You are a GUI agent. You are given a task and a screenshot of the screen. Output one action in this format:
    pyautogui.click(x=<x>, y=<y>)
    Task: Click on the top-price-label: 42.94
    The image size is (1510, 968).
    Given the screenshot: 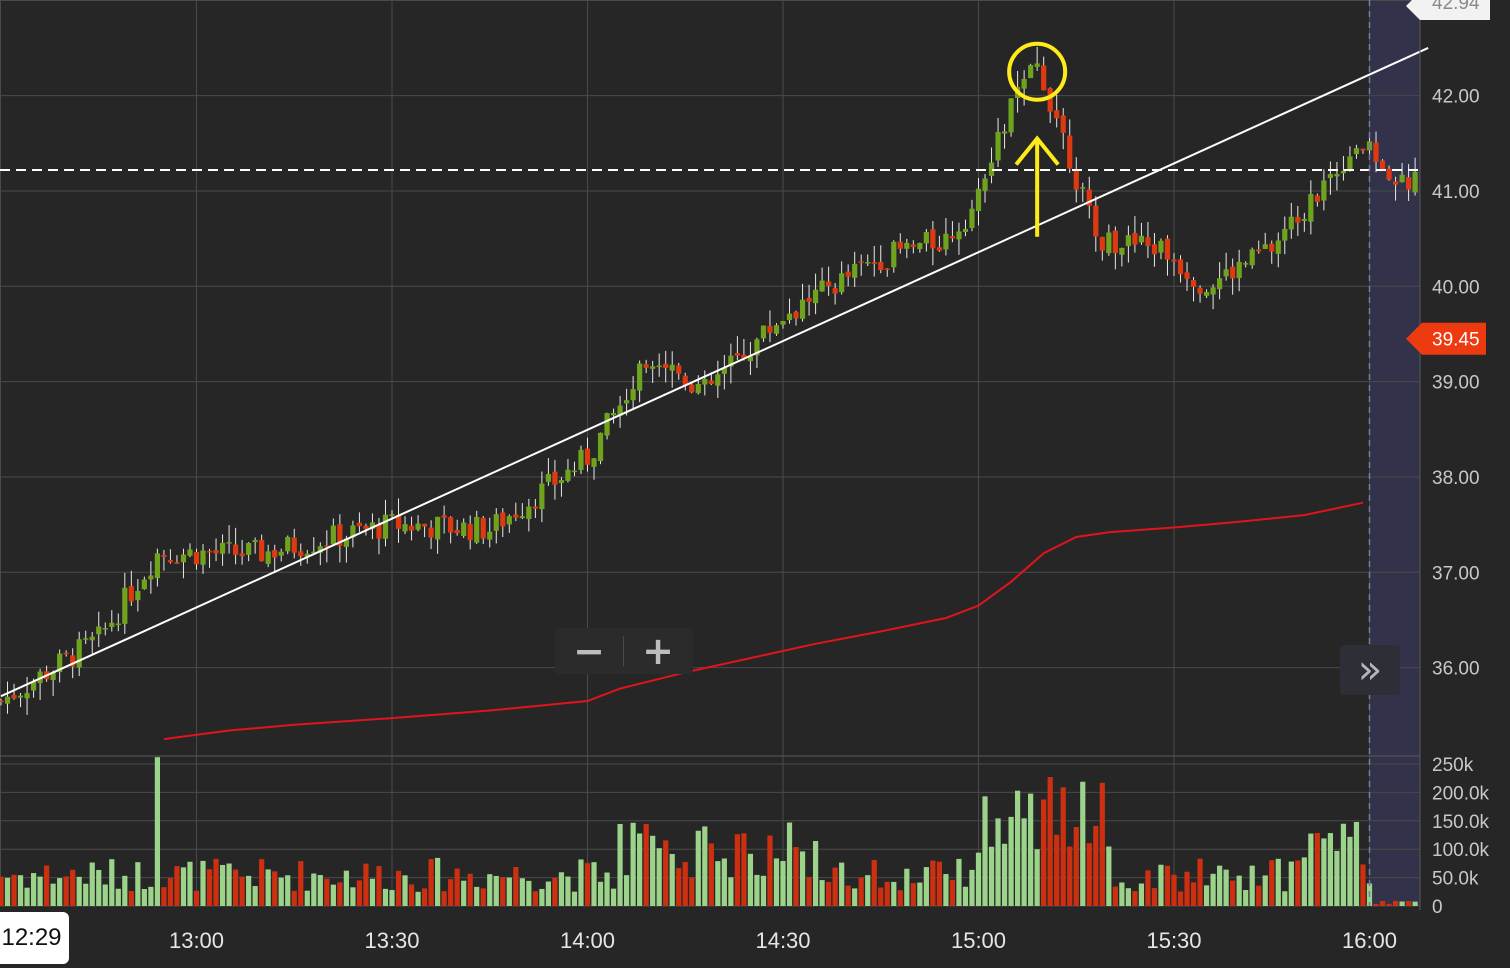 What is the action you would take?
    pyautogui.click(x=1456, y=7)
    